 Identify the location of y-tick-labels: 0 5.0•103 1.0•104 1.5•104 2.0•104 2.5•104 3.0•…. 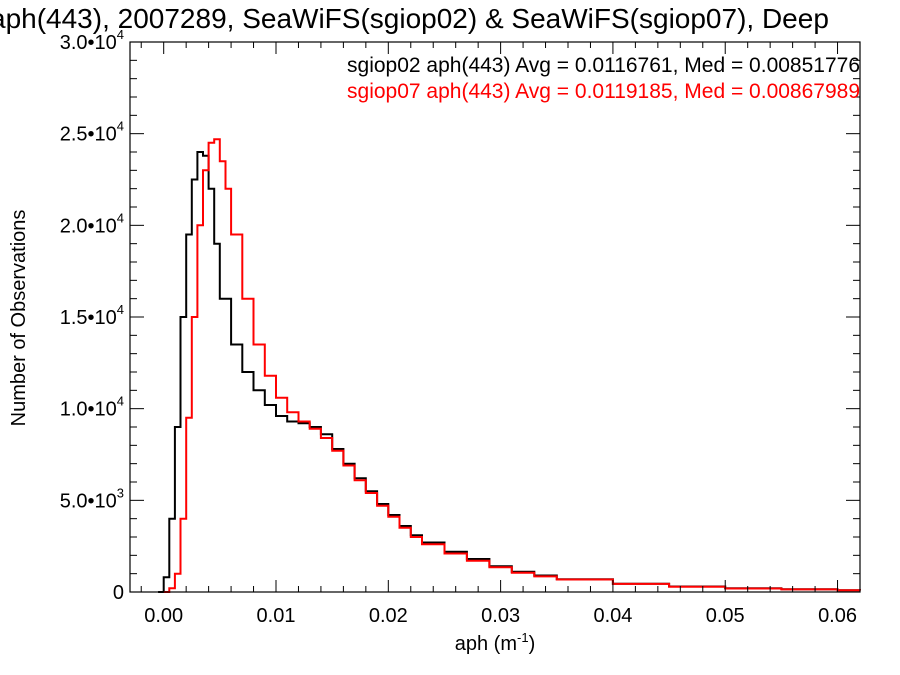
(92, 315).